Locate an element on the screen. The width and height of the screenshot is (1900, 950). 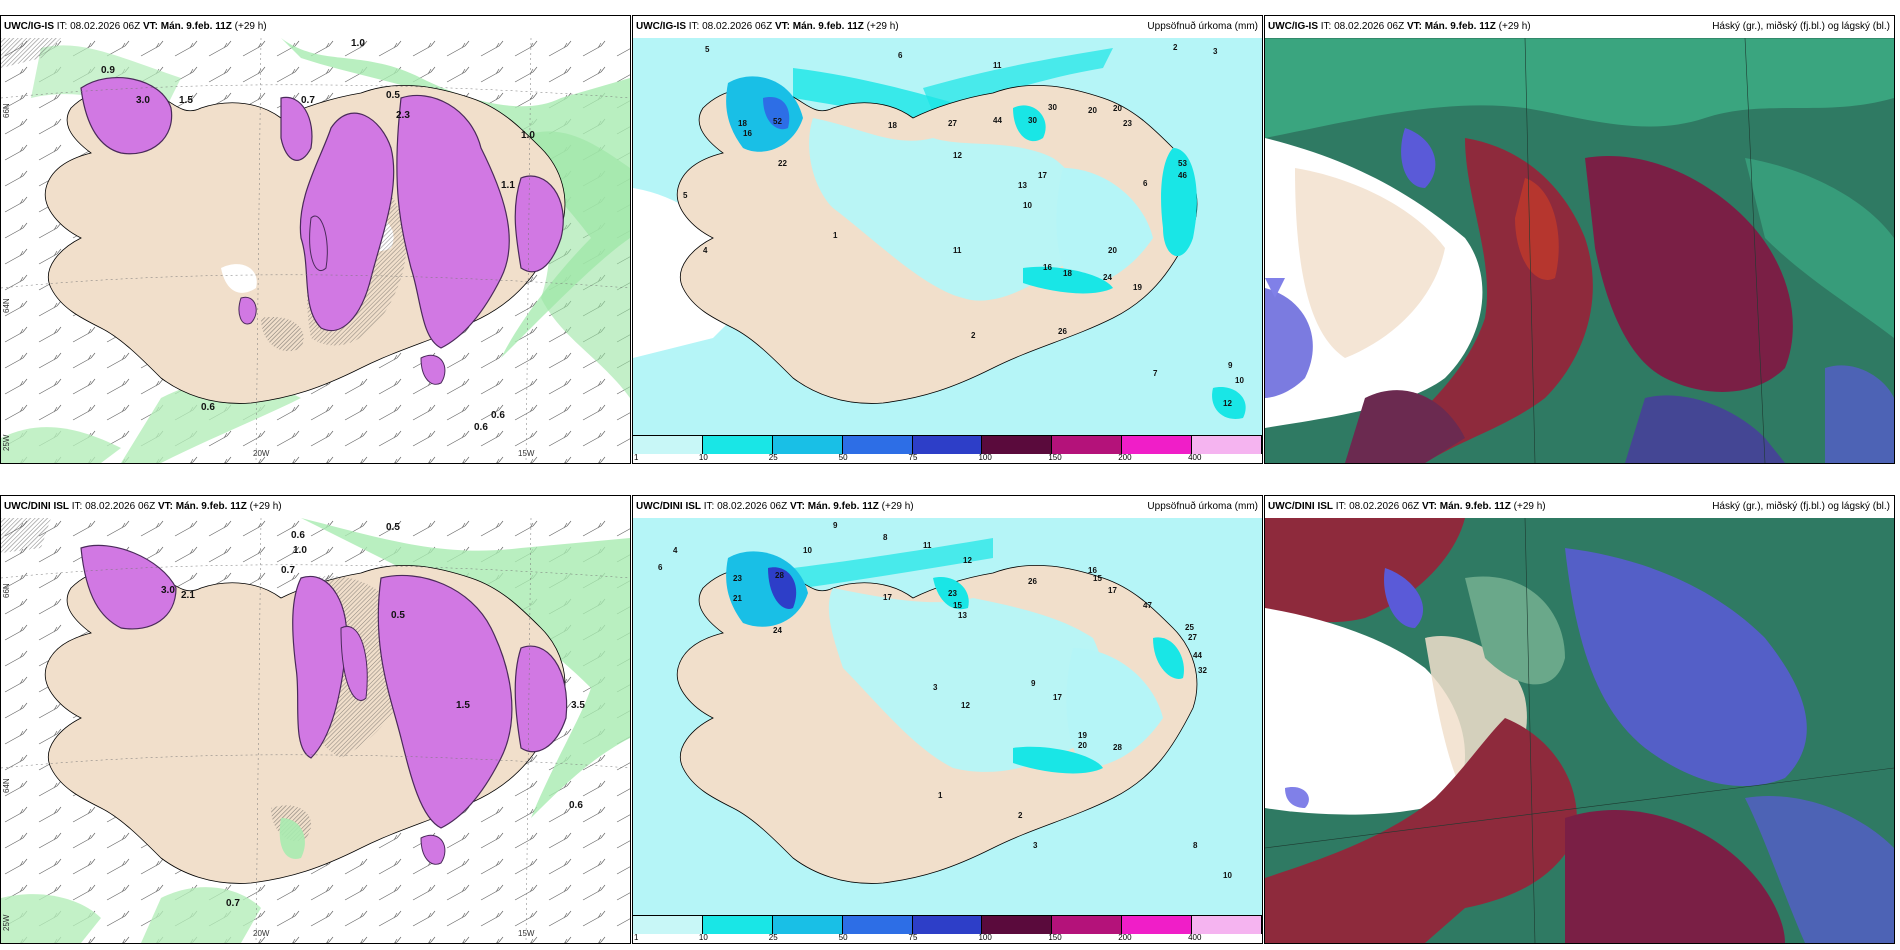
svg-text: 2.1 is located at coordinates (188, 595).